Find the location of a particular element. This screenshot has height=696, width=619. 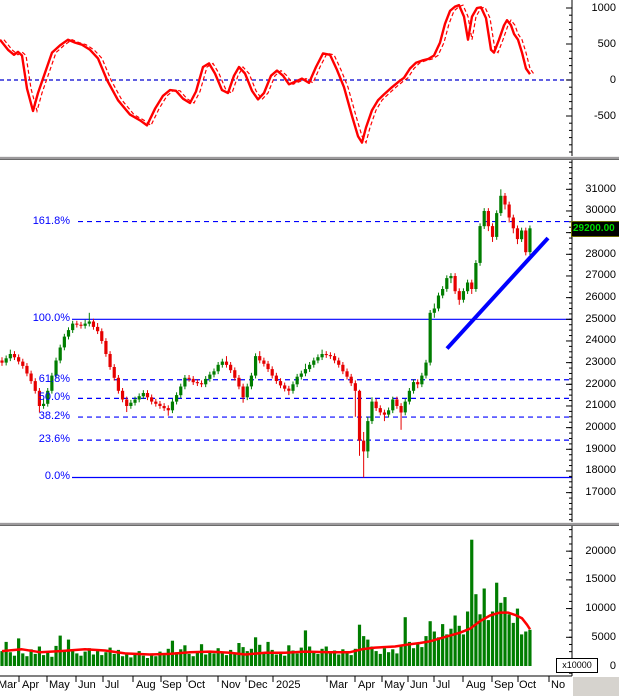

month-label-4: Jul is located at coordinates (112, 685).